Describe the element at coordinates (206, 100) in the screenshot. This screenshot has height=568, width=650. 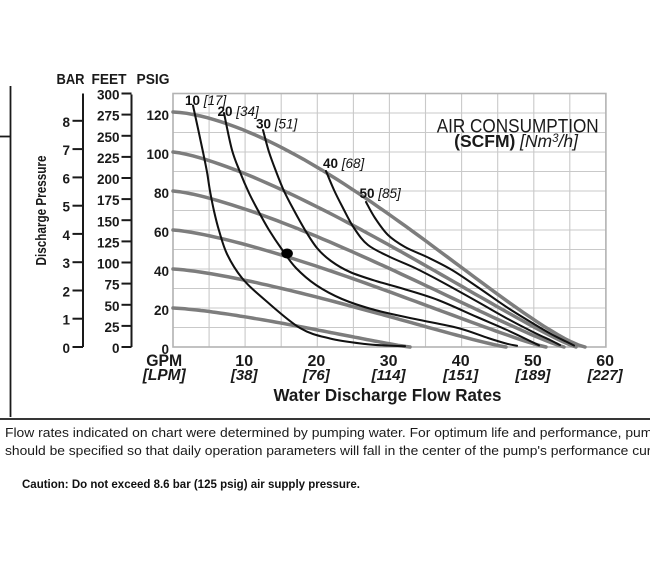
I see `svg-text: 10 [17]` at that location.